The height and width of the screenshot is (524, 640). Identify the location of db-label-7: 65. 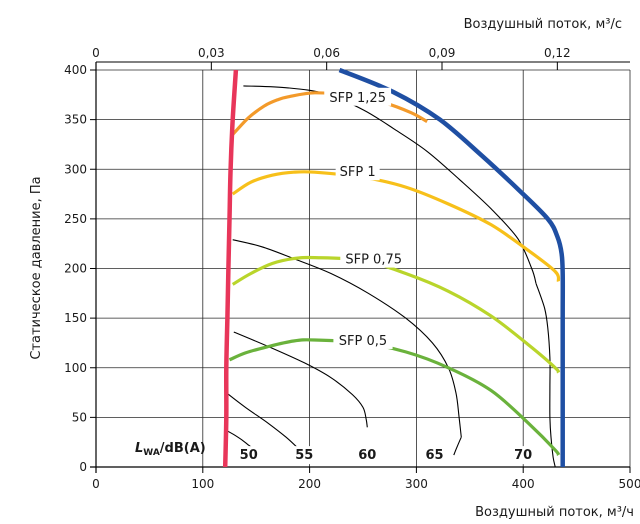
(435, 455).